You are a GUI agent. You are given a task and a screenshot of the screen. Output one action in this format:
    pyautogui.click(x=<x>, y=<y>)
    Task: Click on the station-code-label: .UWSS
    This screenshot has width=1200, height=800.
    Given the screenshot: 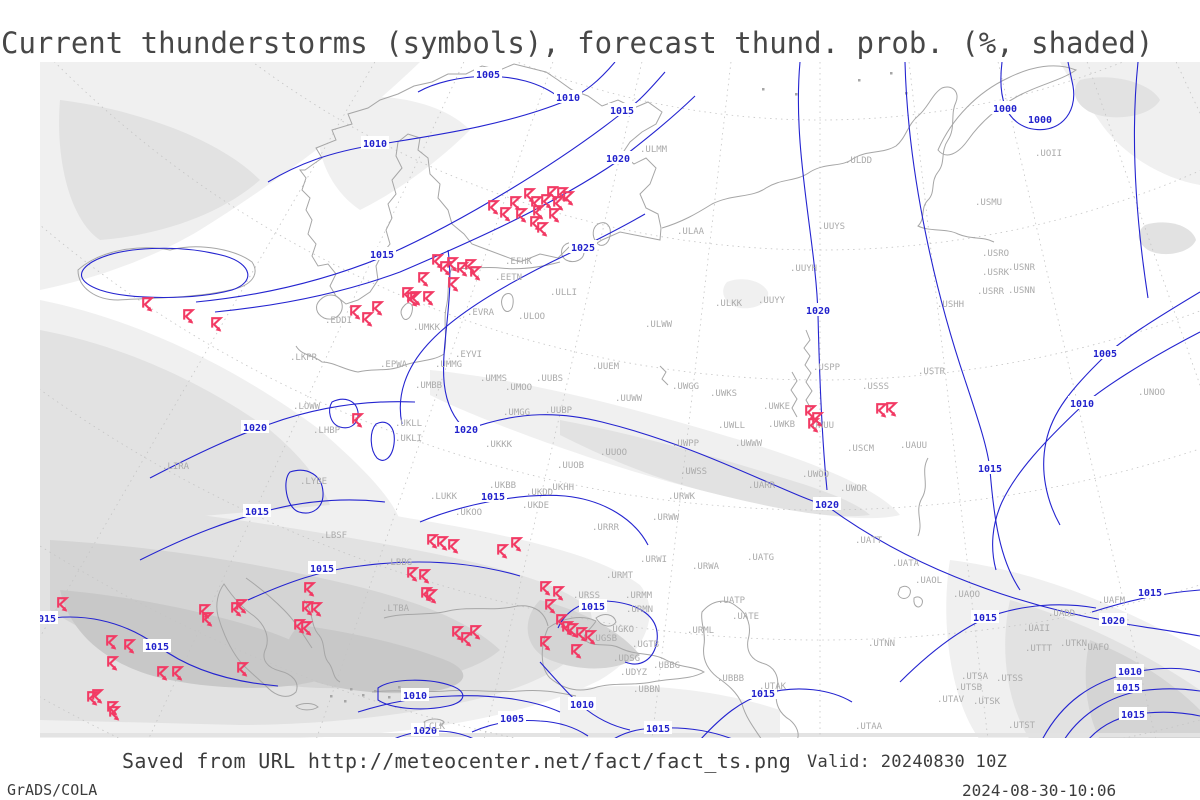 What is the action you would take?
    pyautogui.click(x=693, y=472)
    